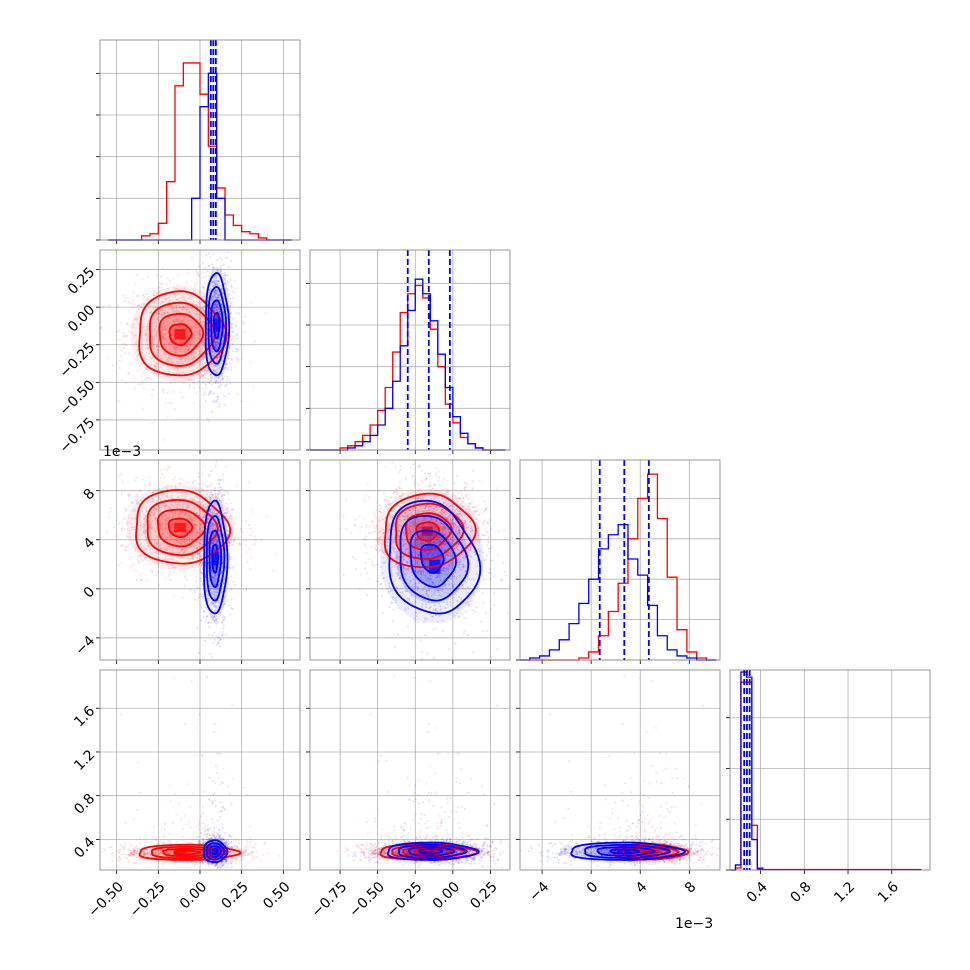 The width and height of the screenshot is (970, 970). Describe the element at coordinates (183, 333) in the screenshot. I see `contours-red` at that location.